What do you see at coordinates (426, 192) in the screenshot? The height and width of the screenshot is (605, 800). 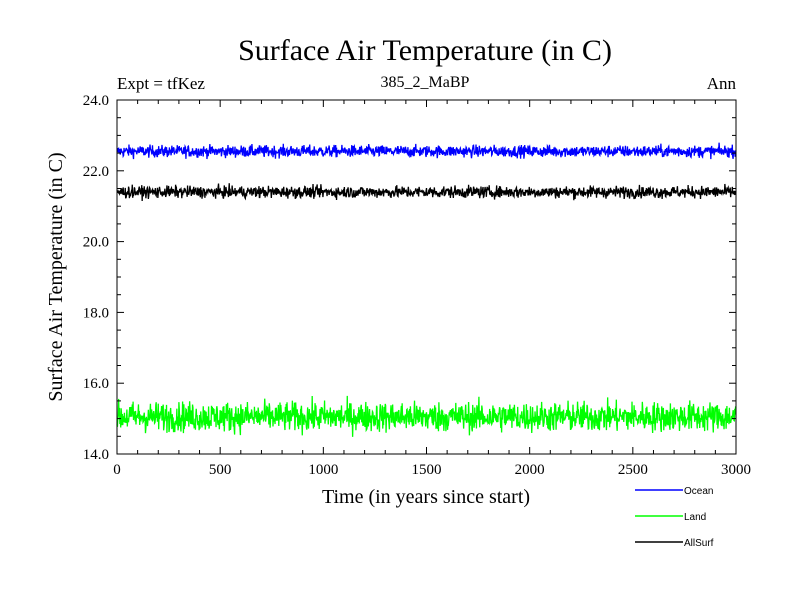 I see `series-line-allsurf` at bounding box center [426, 192].